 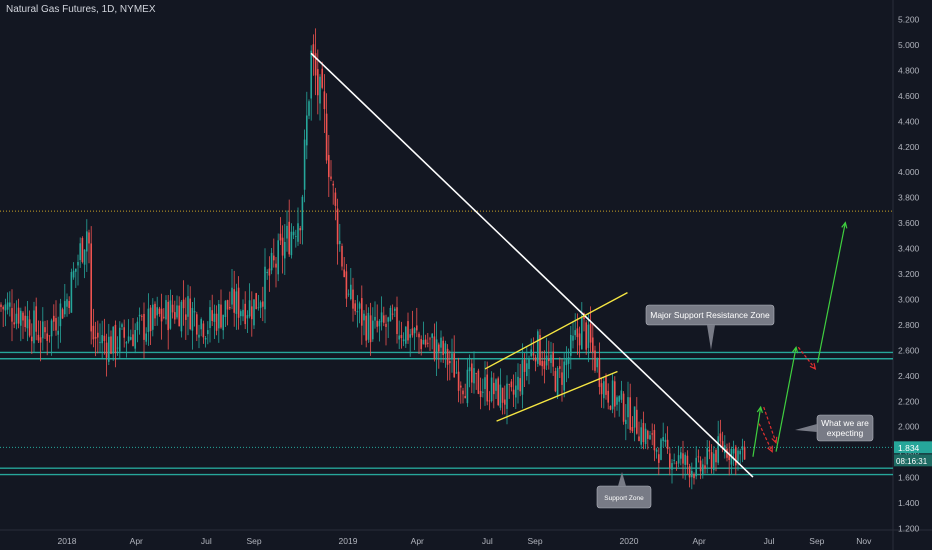 I want to click on y-tick-label: 1.600, so click(x=909, y=478).